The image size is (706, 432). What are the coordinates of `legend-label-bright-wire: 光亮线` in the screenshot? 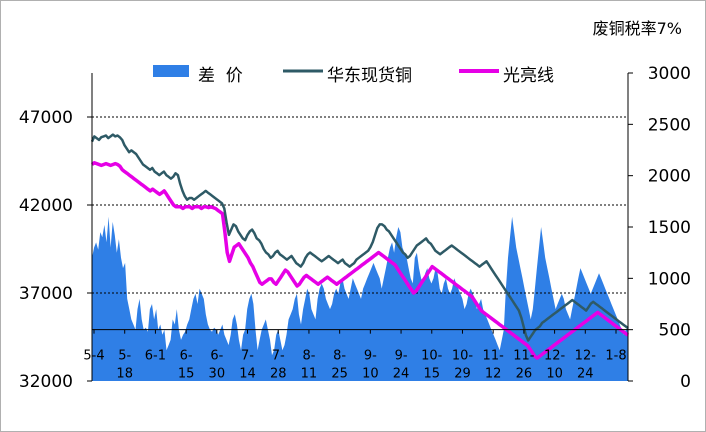 It's located at (528, 76).